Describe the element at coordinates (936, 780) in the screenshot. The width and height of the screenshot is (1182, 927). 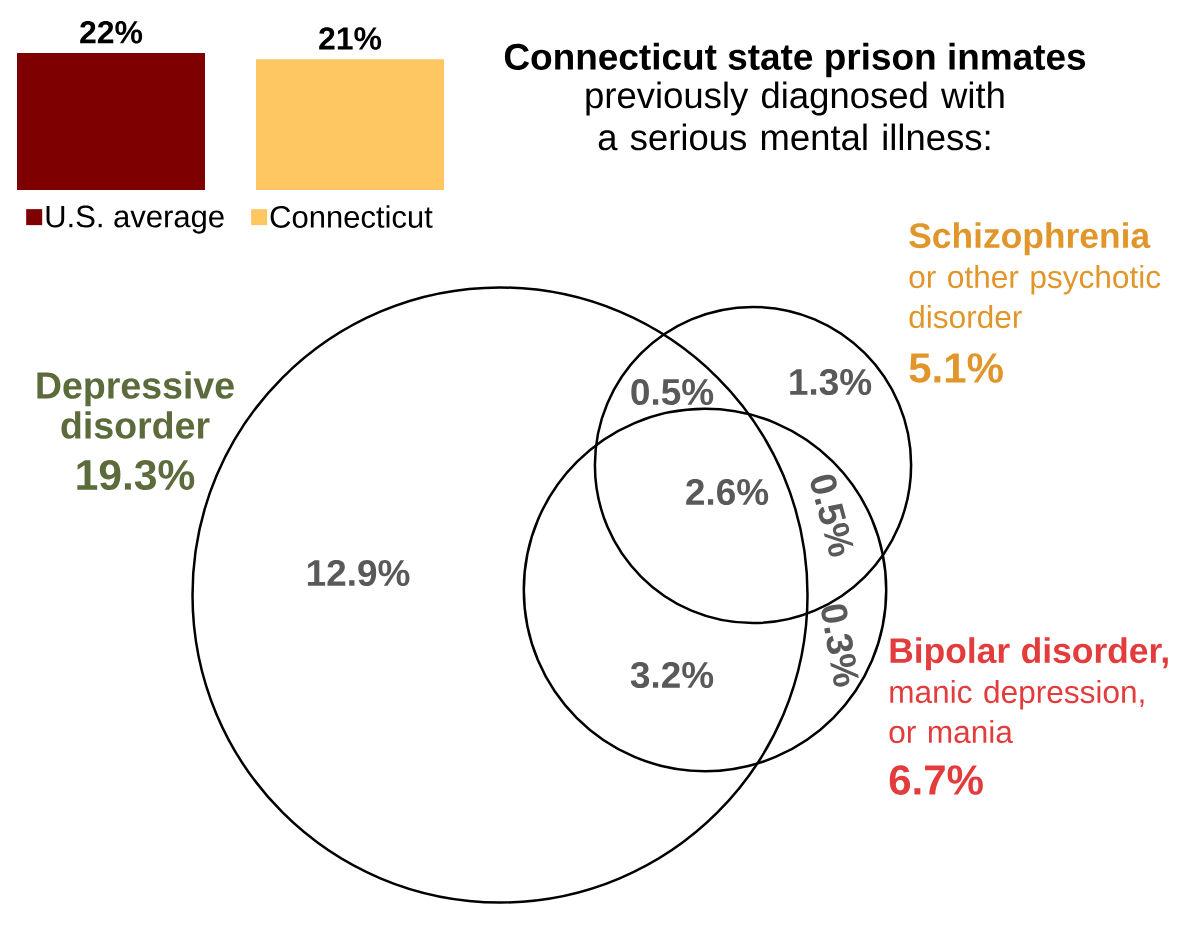
I see `data-label: 6.7%` at that location.